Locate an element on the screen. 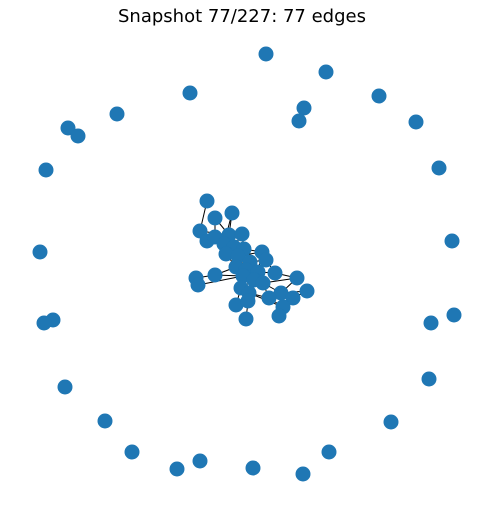  graph-edge is located at coordinates (220, 280).